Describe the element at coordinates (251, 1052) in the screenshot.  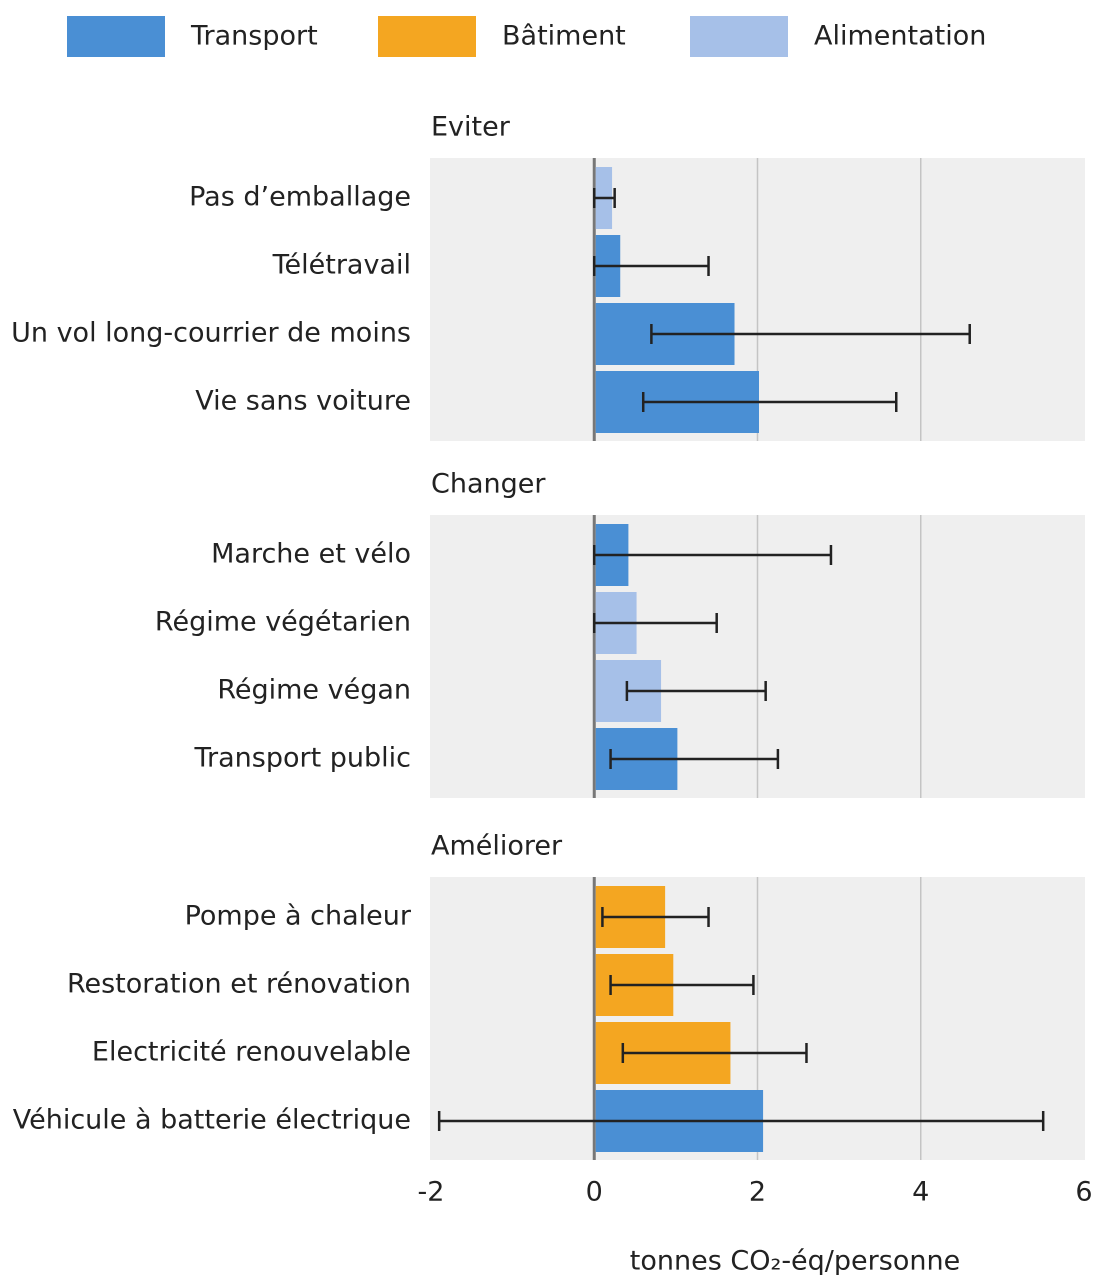
I see `category-label: Electricité renouvelable` at that location.